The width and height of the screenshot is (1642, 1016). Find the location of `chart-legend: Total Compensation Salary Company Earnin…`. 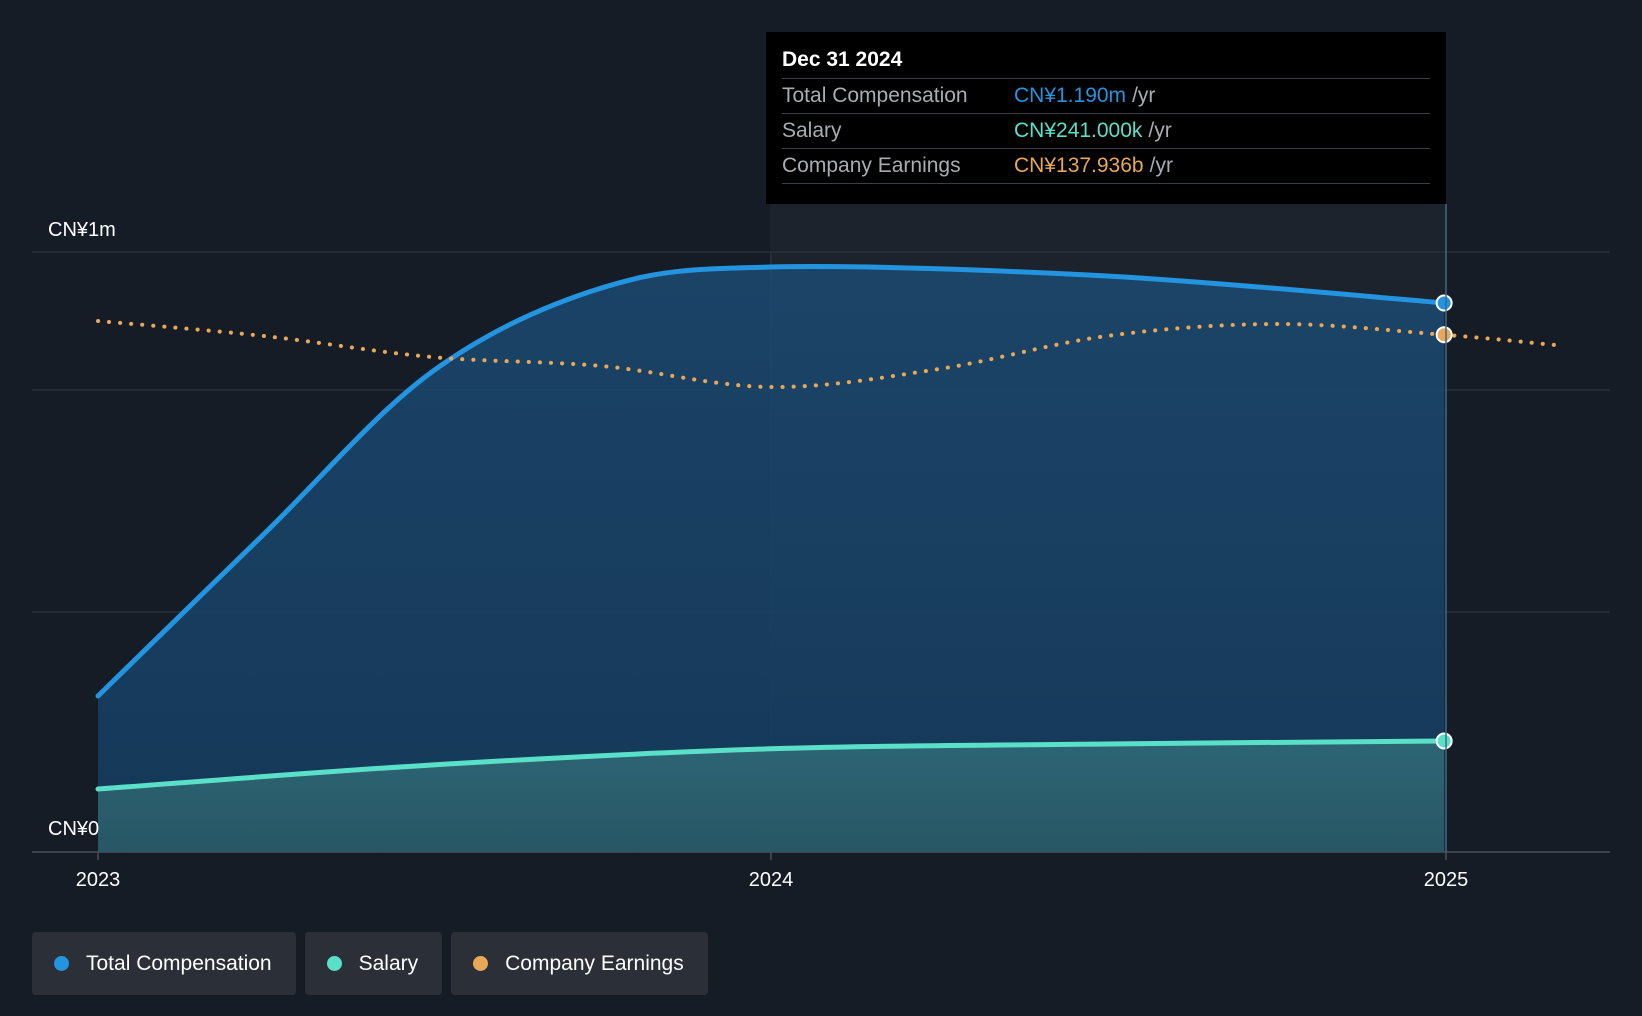

chart-legend: Total Compensation Salary Company Earnin… is located at coordinates (370, 963).